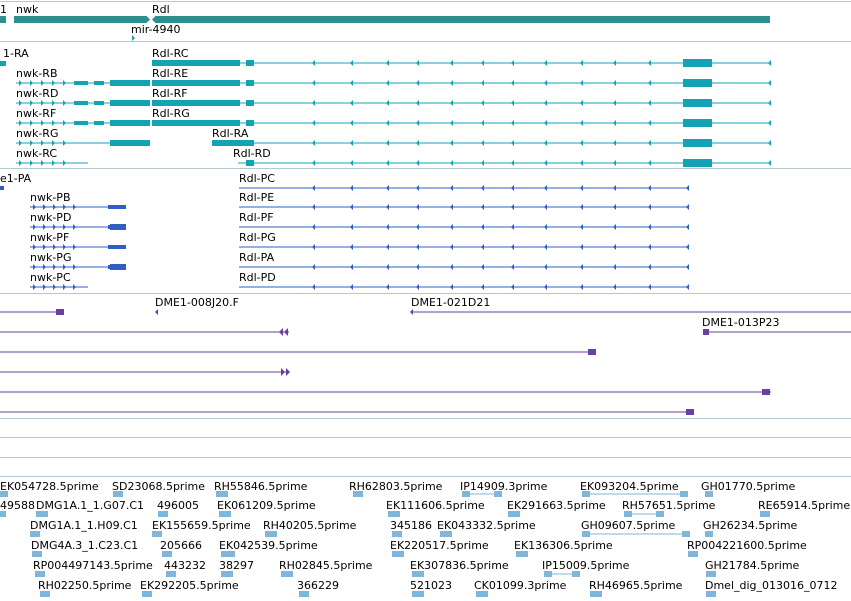 This screenshot has height=601, width=851. Describe the element at coordinates (411, 525) in the screenshot. I see `est-label: 345186` at that location.